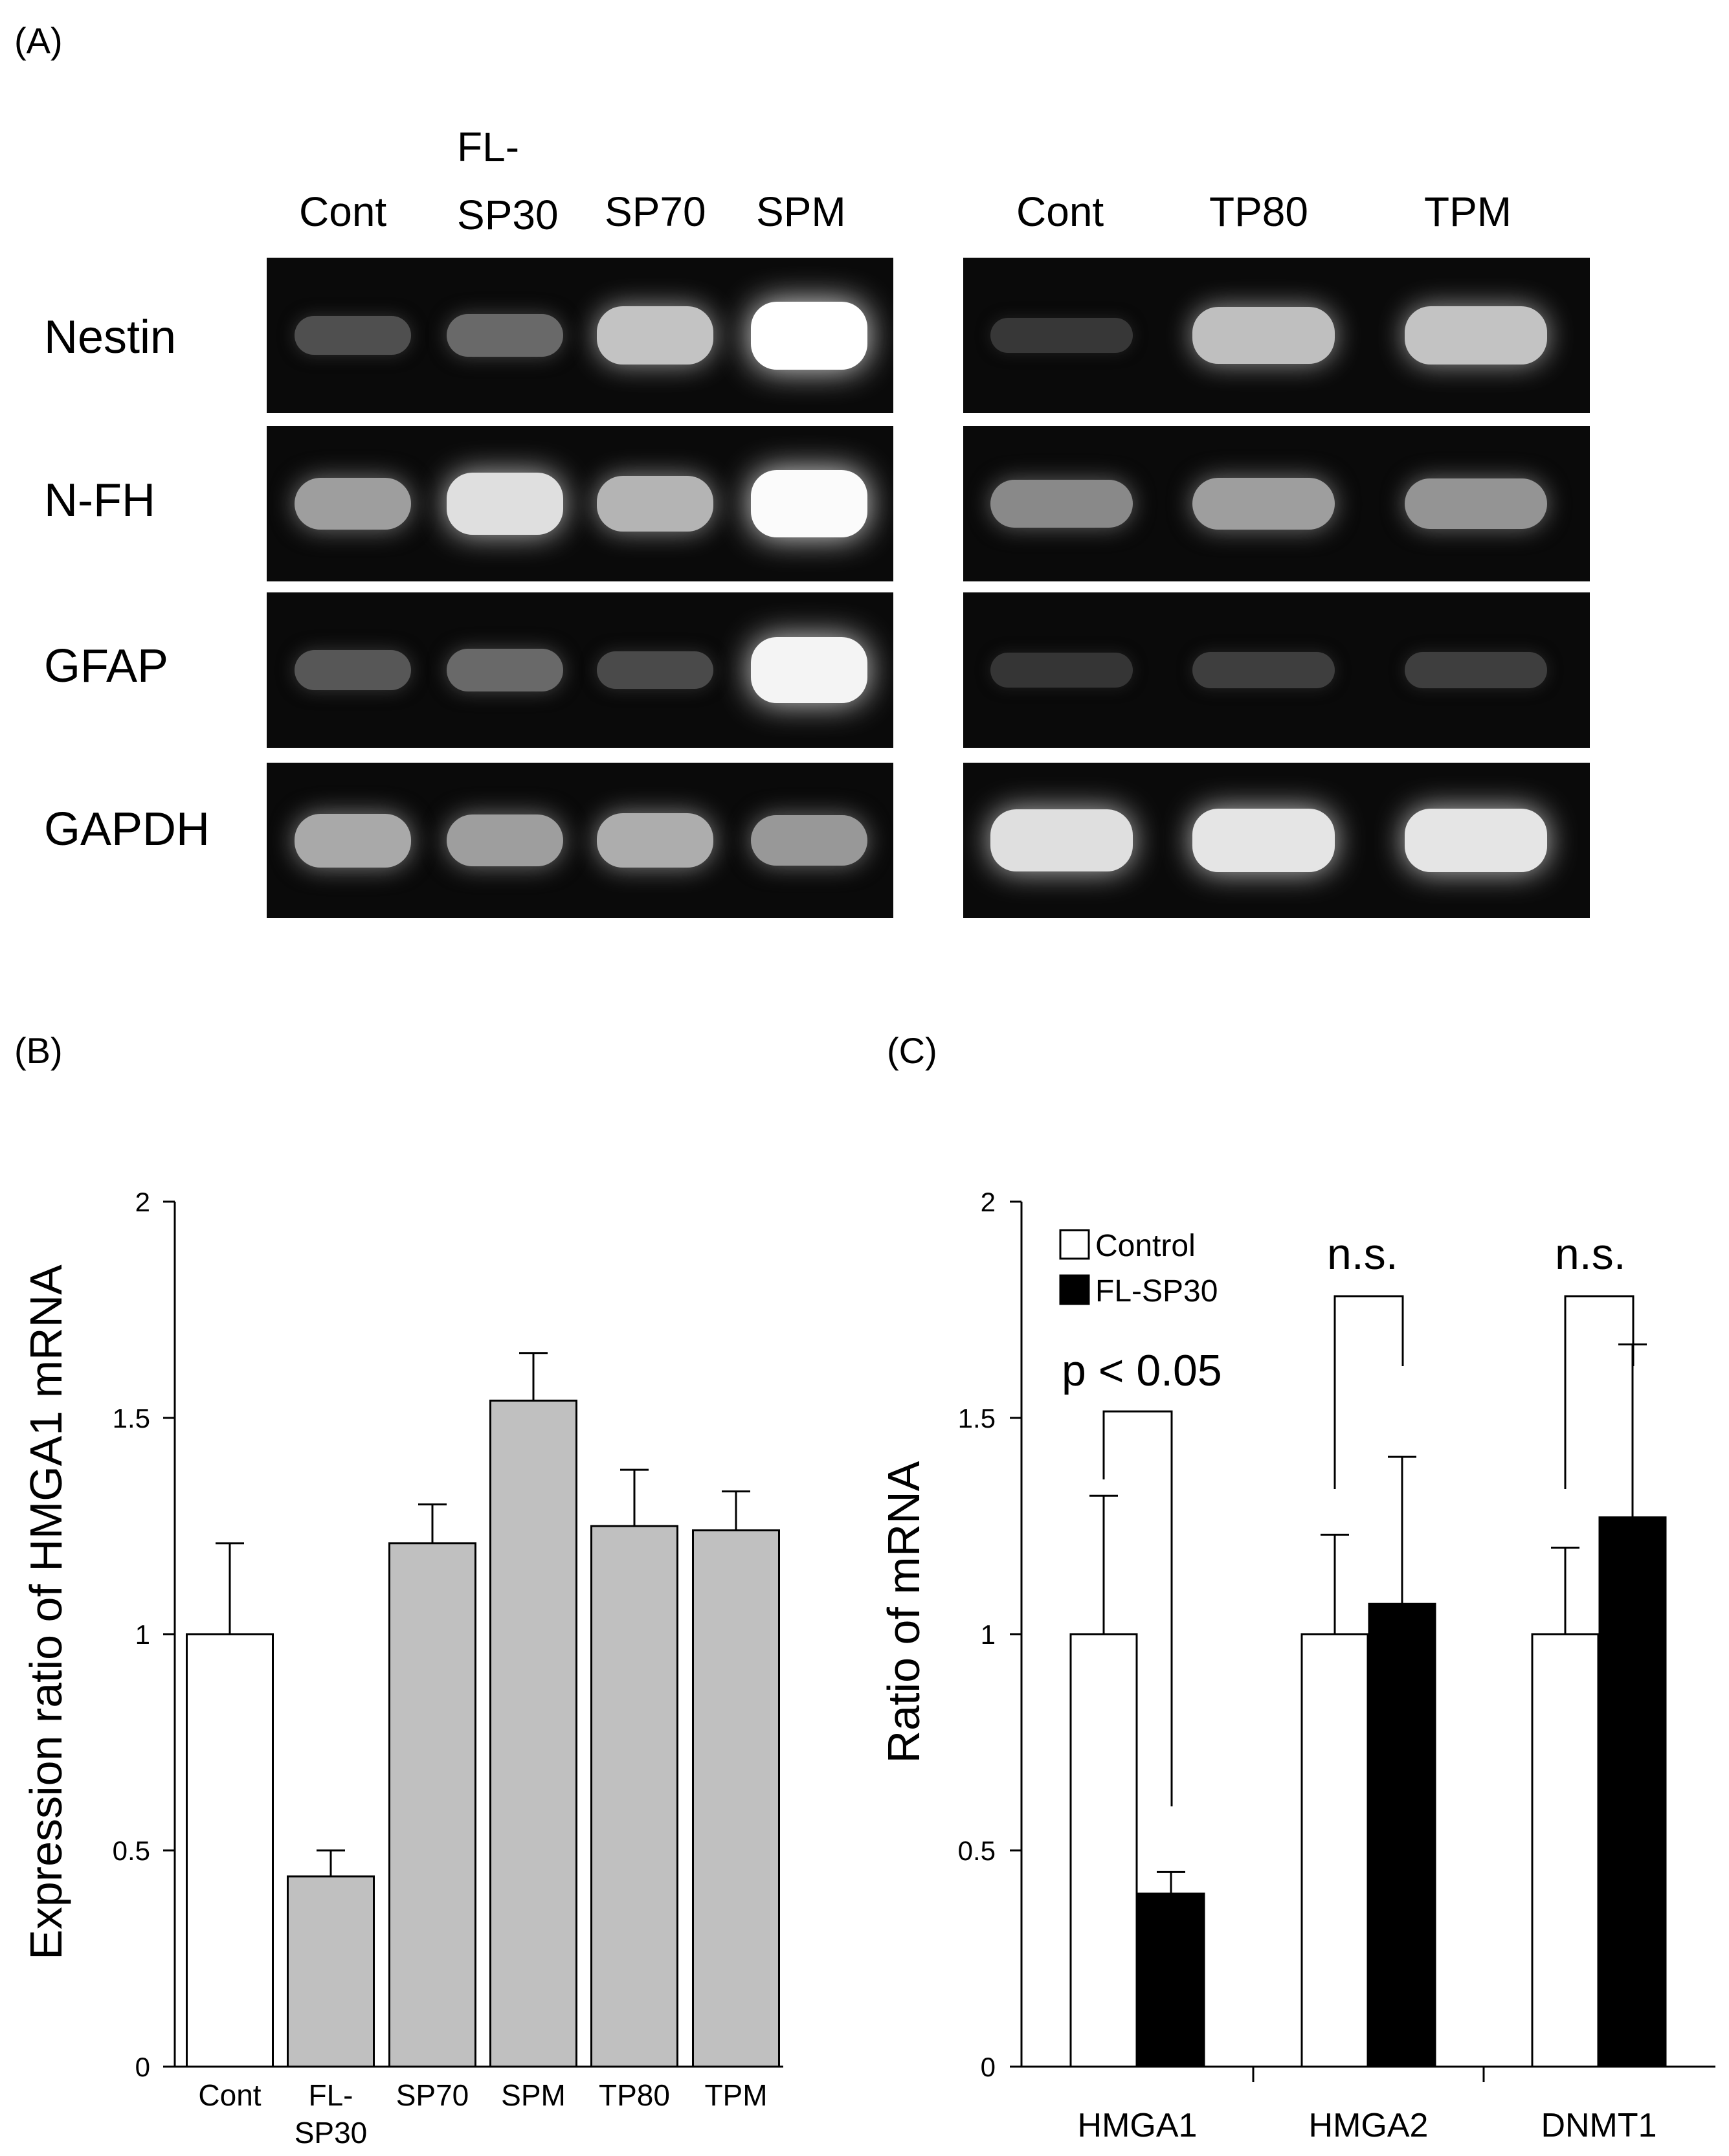 Image resolution: width=1729 pixels, height=2156 pixels. Describe the element at coordinates (1566, 1850) in the screenshot. I see `bar-control-dnmt1` at that location.